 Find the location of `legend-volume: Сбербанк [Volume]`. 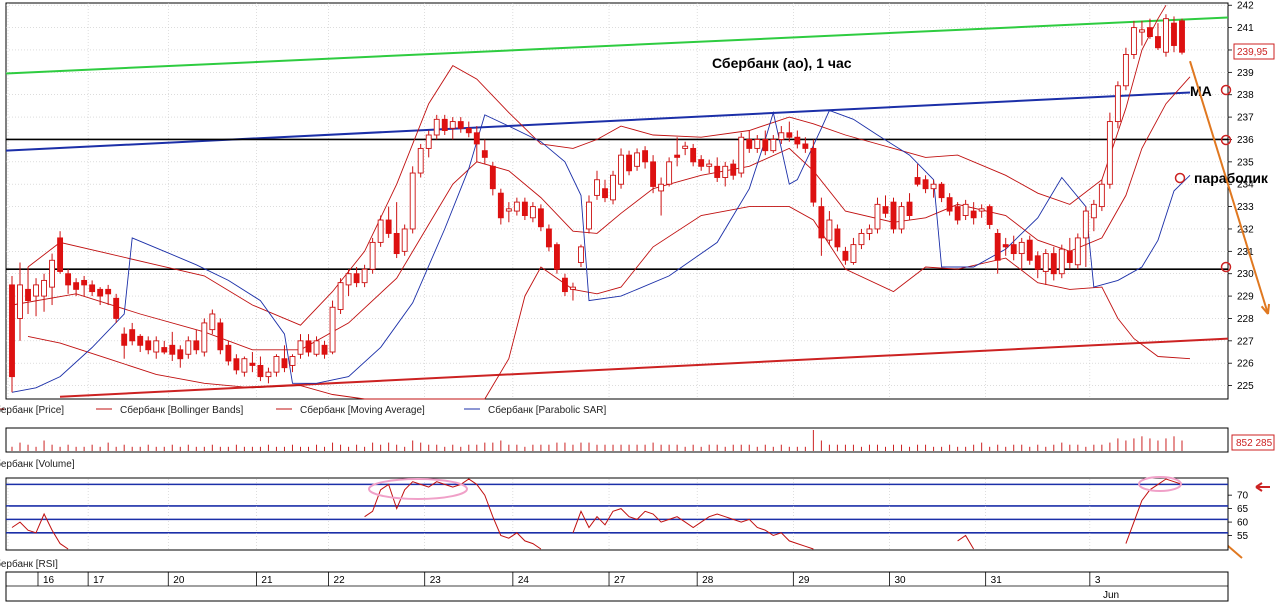

legend-volume: Сбербанк [Volume] is located at coordinates (37, 464).